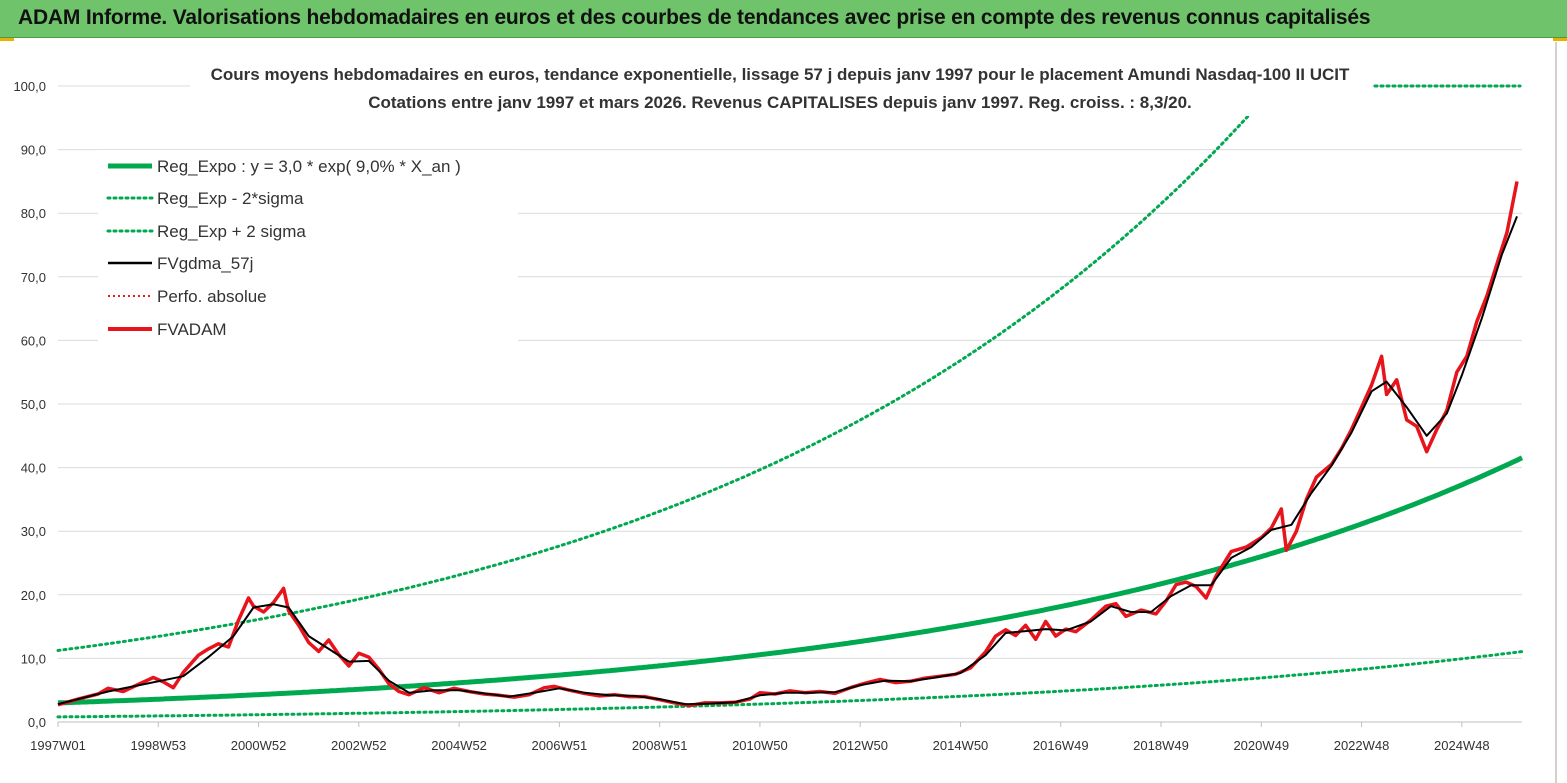  I want to click on x-tick-label: 2014W50, so click(961, 745).